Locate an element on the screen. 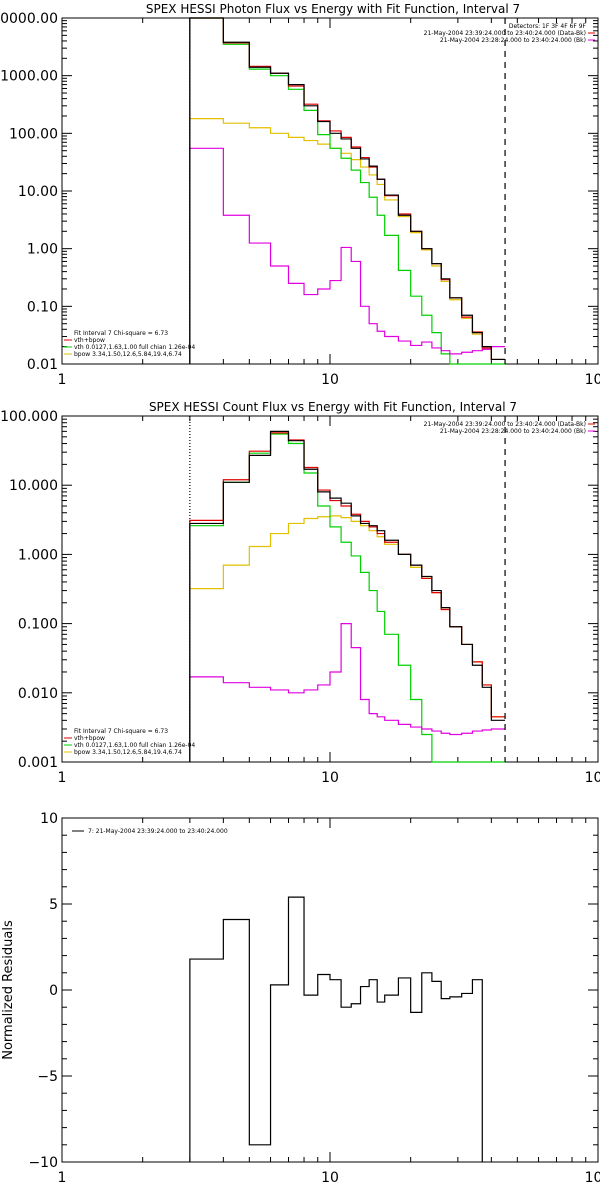  y-tick-label: 0.001 is located at coordinates (38, 763).